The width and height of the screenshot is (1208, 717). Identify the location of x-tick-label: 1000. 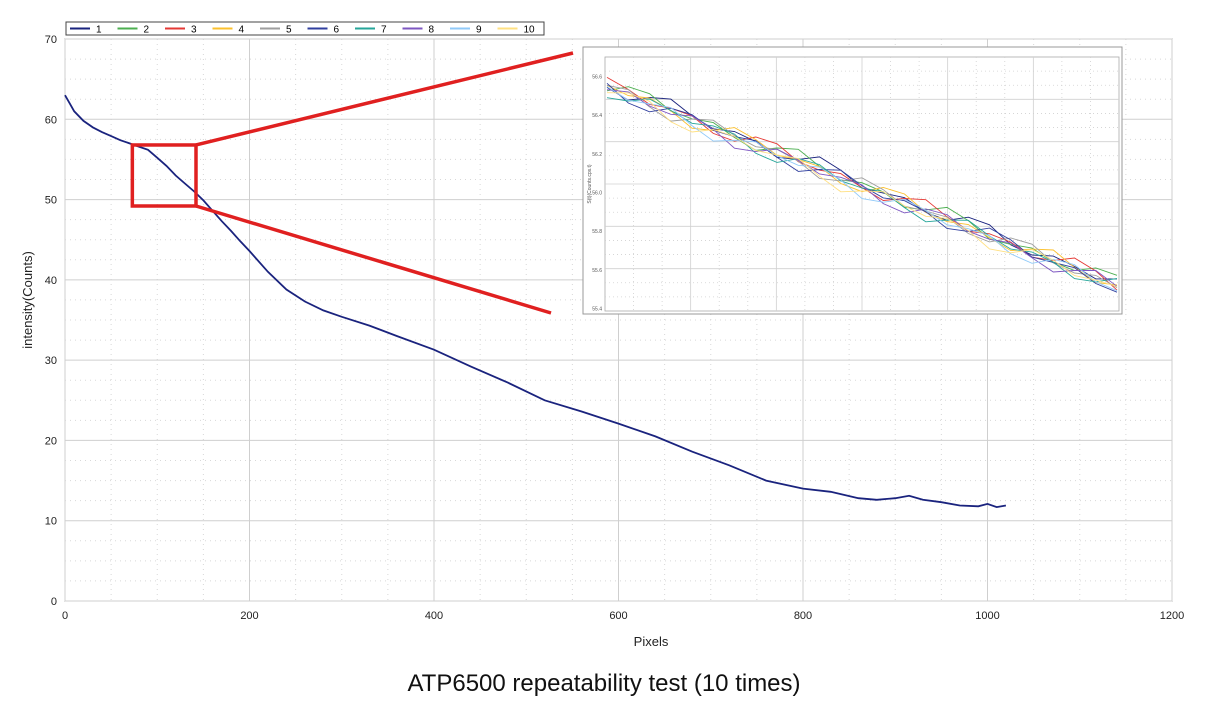
(987, 616).